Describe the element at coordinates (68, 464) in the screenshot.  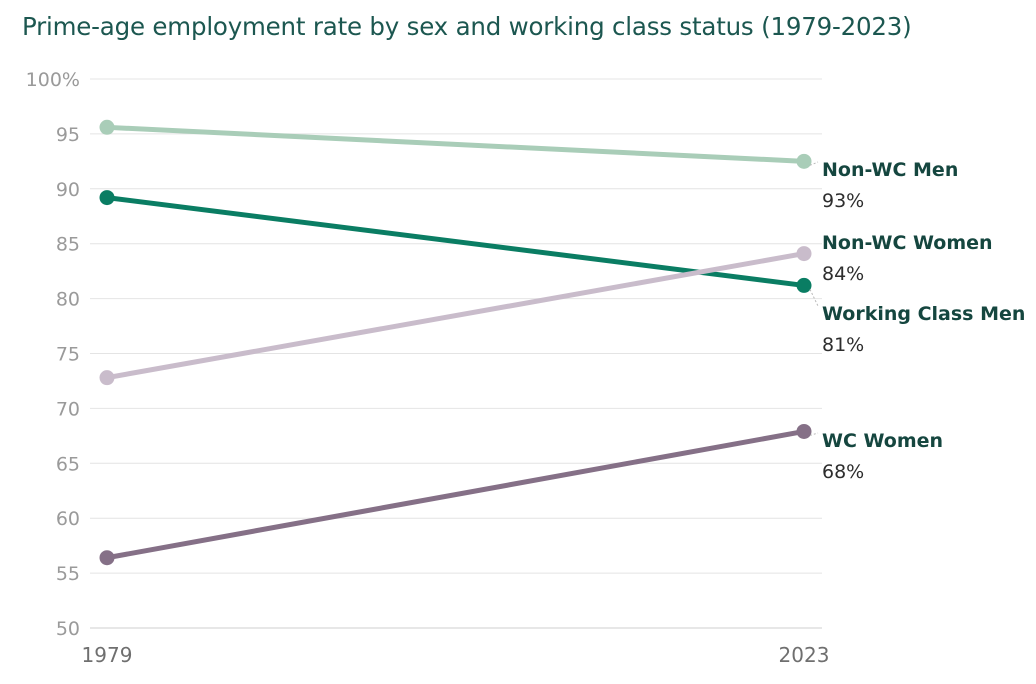
I see `y-tick-label: 65` at that location.